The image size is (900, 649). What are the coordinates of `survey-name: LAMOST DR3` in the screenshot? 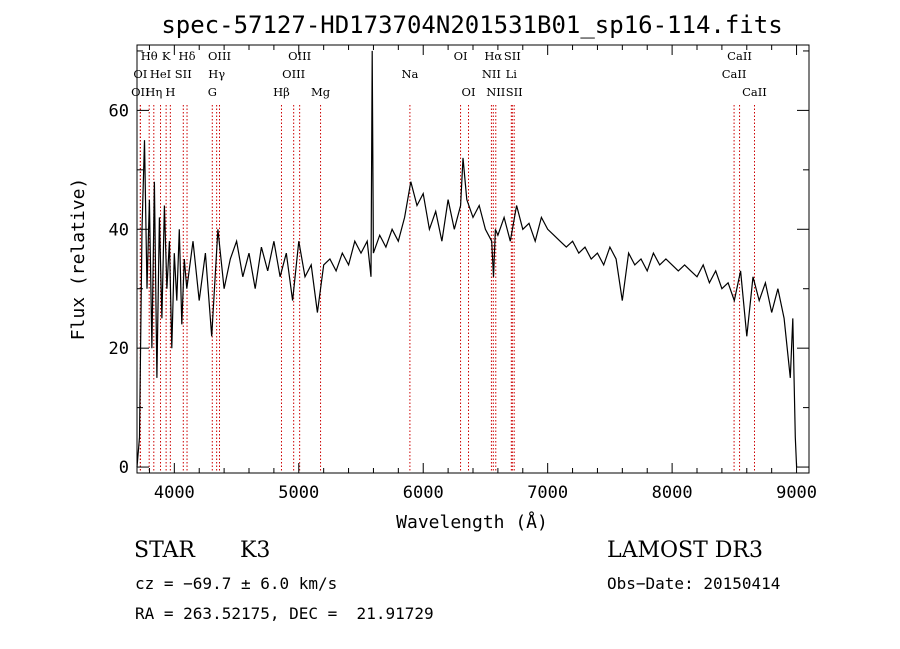 It's located at (685, 550).